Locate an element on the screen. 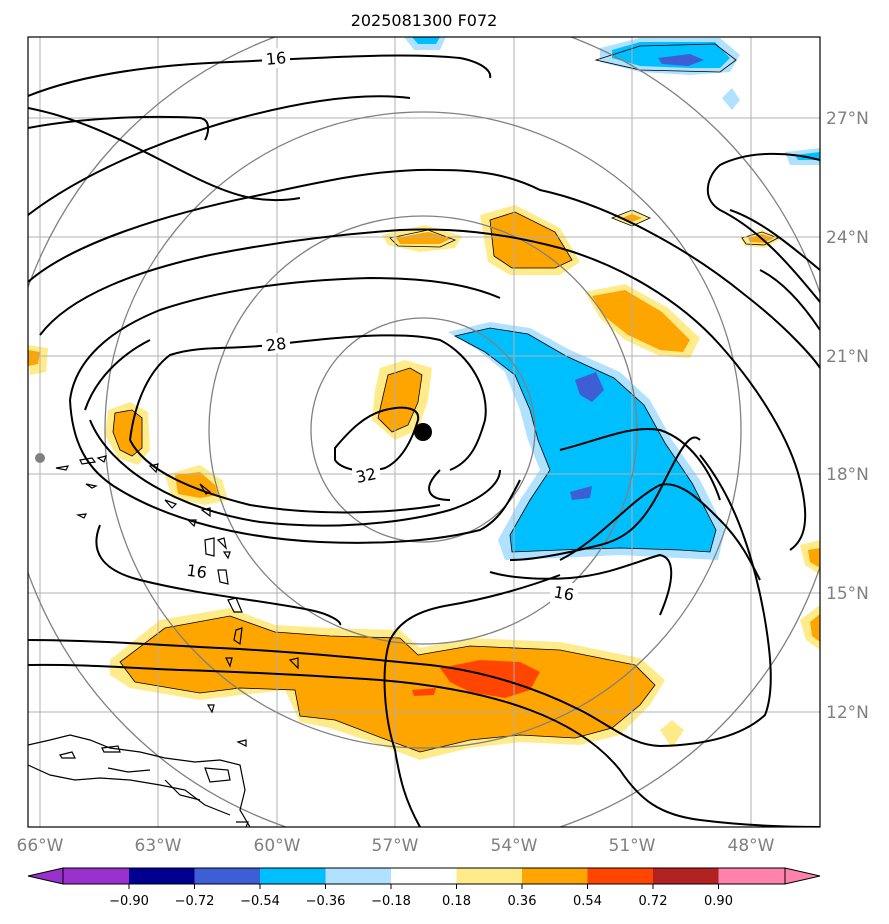 The width and height of the screenshot is (889, 924). longitude-labels: 66°W 63°W 60°W 57°W 54°W 51°W 48°W is located at coordinates (396, 846).